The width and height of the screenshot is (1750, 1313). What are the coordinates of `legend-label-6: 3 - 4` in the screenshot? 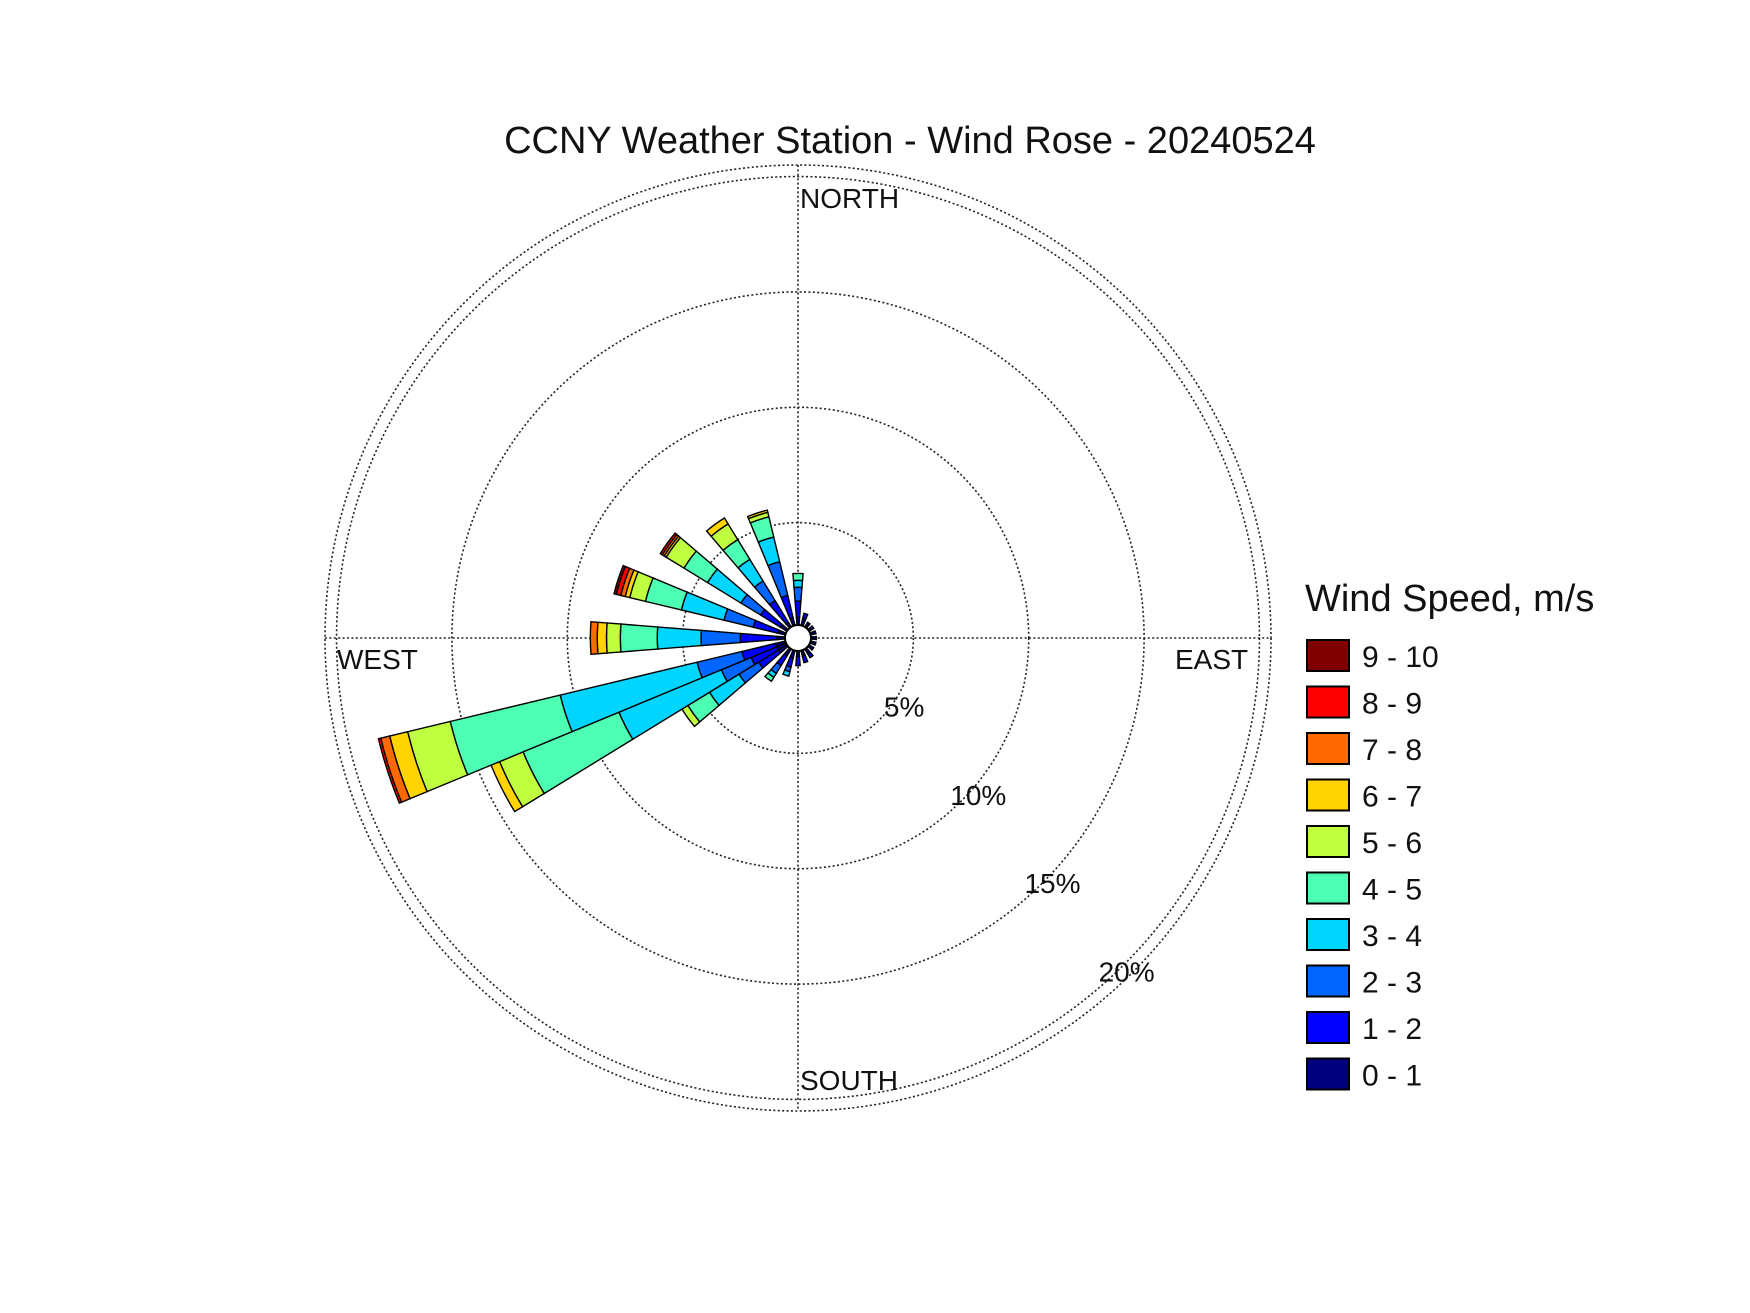 It's located at (1392, 936).